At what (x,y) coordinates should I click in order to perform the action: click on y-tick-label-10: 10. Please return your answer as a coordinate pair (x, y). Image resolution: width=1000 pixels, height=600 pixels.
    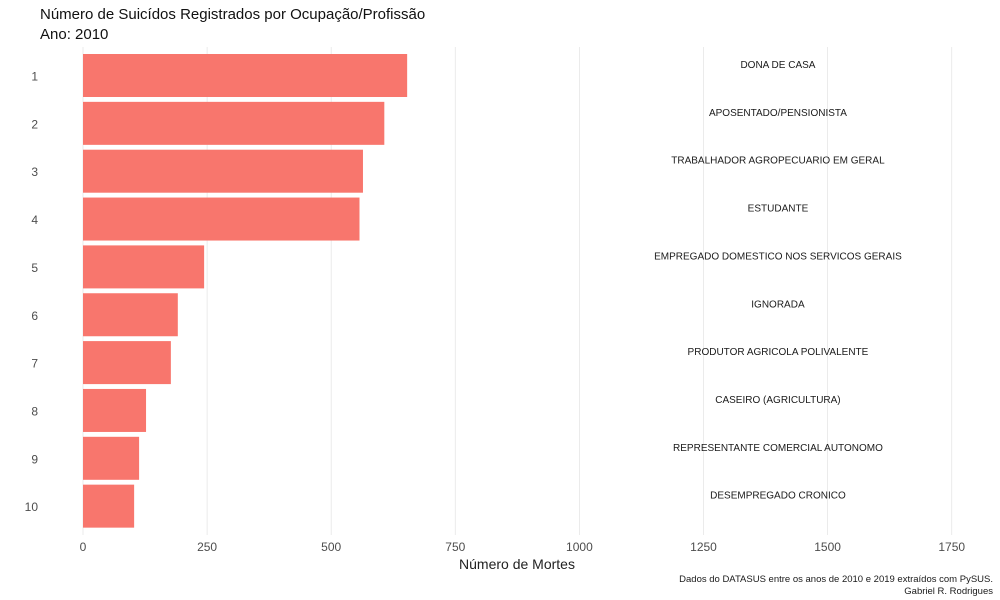
    Looking at the image, I should click on (32, 507).